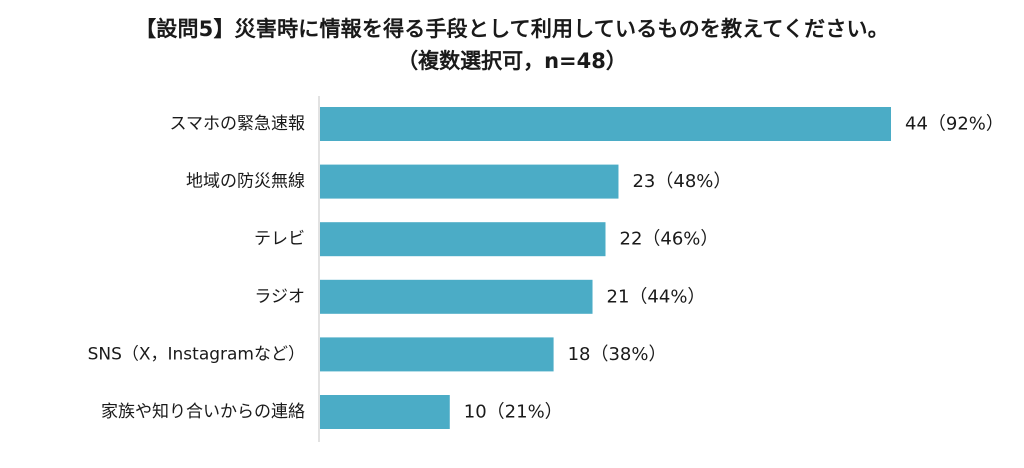  Describe the element at coordinates (656, 296) in the screenshot. I see `value-label-3: 21（44%）` at that location.